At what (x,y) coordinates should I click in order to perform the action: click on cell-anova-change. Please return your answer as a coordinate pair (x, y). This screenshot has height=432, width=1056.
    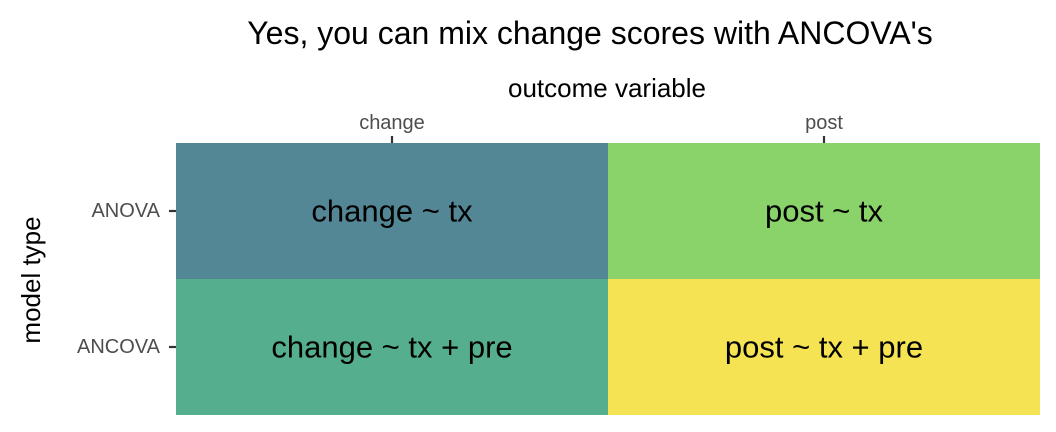
    Looking at the image, I should click on (392, 211).